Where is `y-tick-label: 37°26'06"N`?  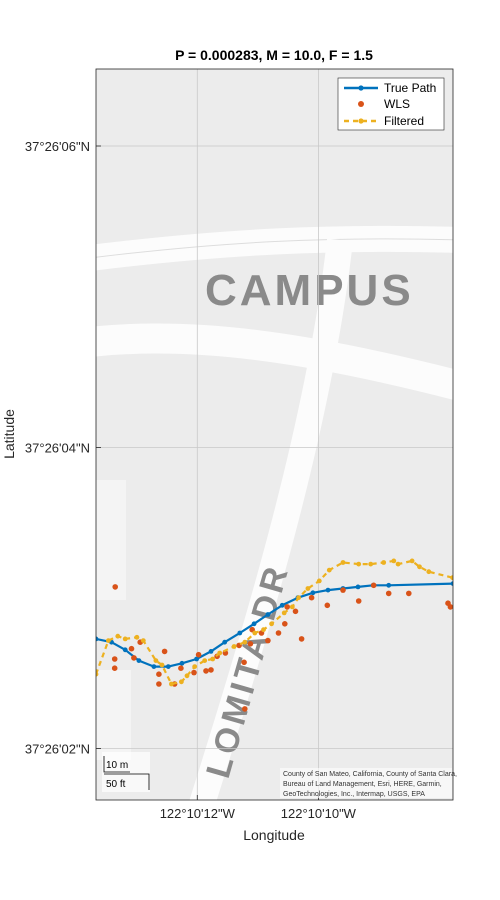 y-tick-label: 37°26'06"N is located at coordinates (57, 146).